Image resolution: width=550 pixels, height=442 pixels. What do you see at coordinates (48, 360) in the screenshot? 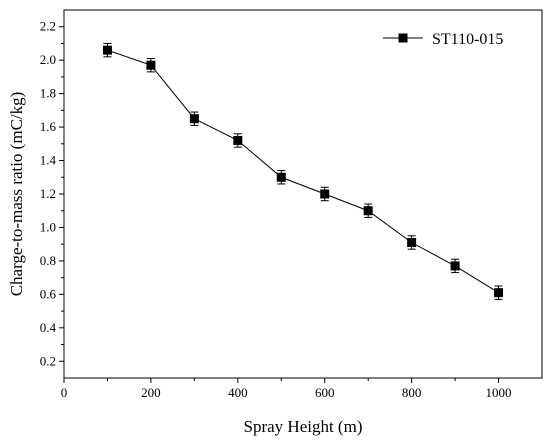
I see `y-tick-label: 0.2` at bounding box center [48, 360].